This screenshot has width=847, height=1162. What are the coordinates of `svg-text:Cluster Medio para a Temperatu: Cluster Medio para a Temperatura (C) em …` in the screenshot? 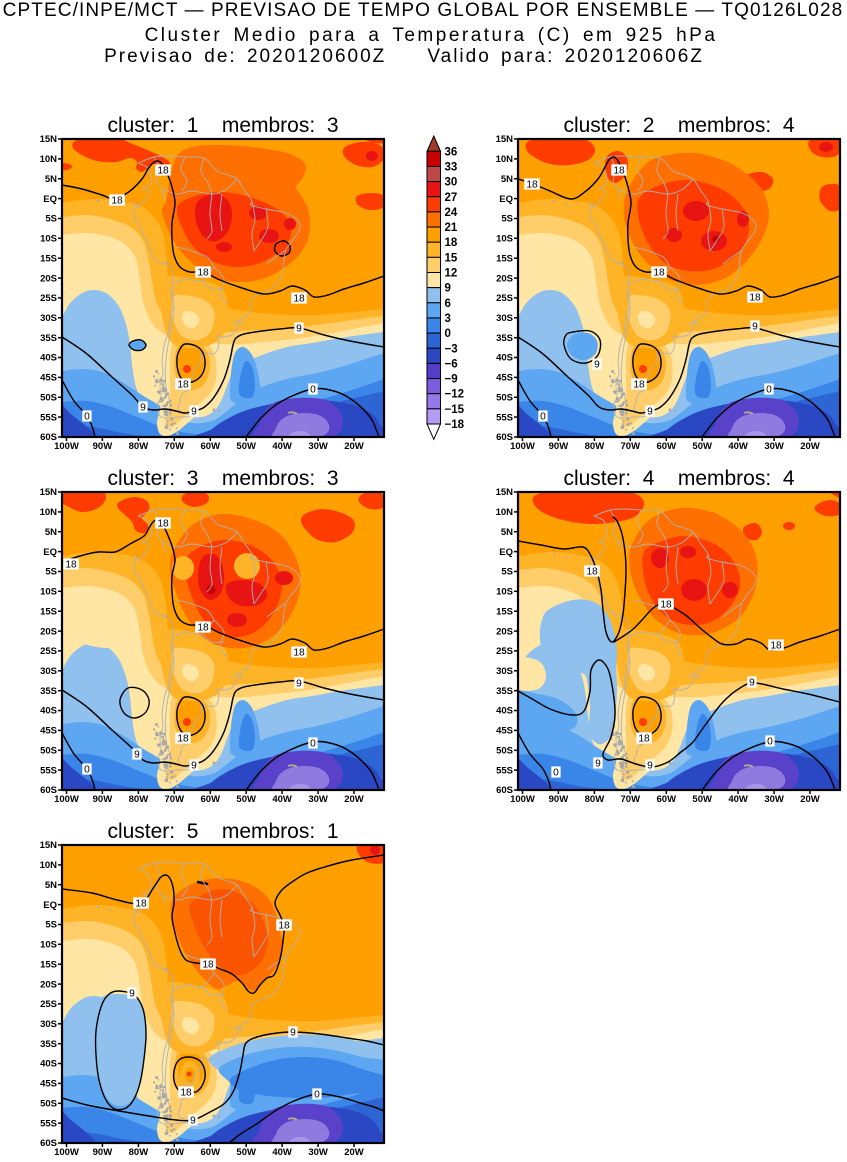 It's located at (431, 35).